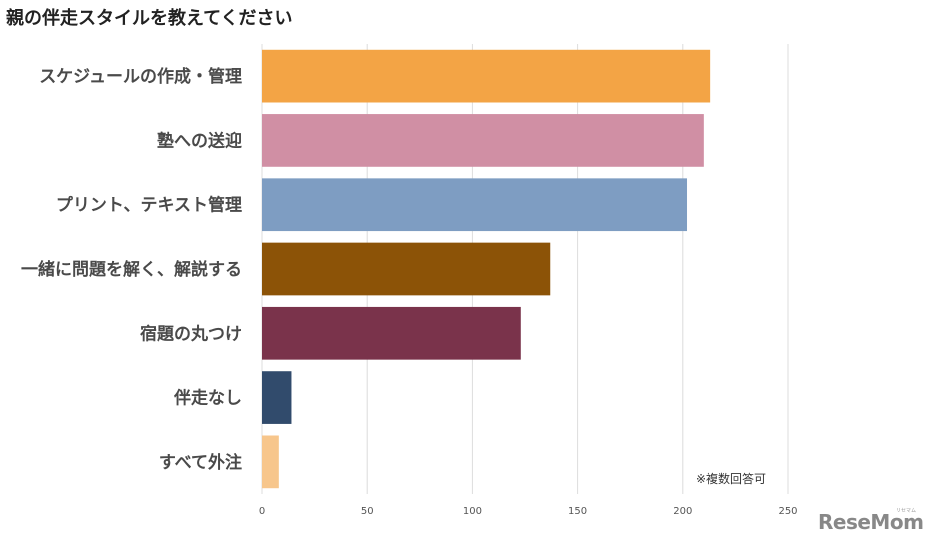 The width and height of the screenshot is (929, 546). I want to click on x-tick-label: 250, so click(787, 511).